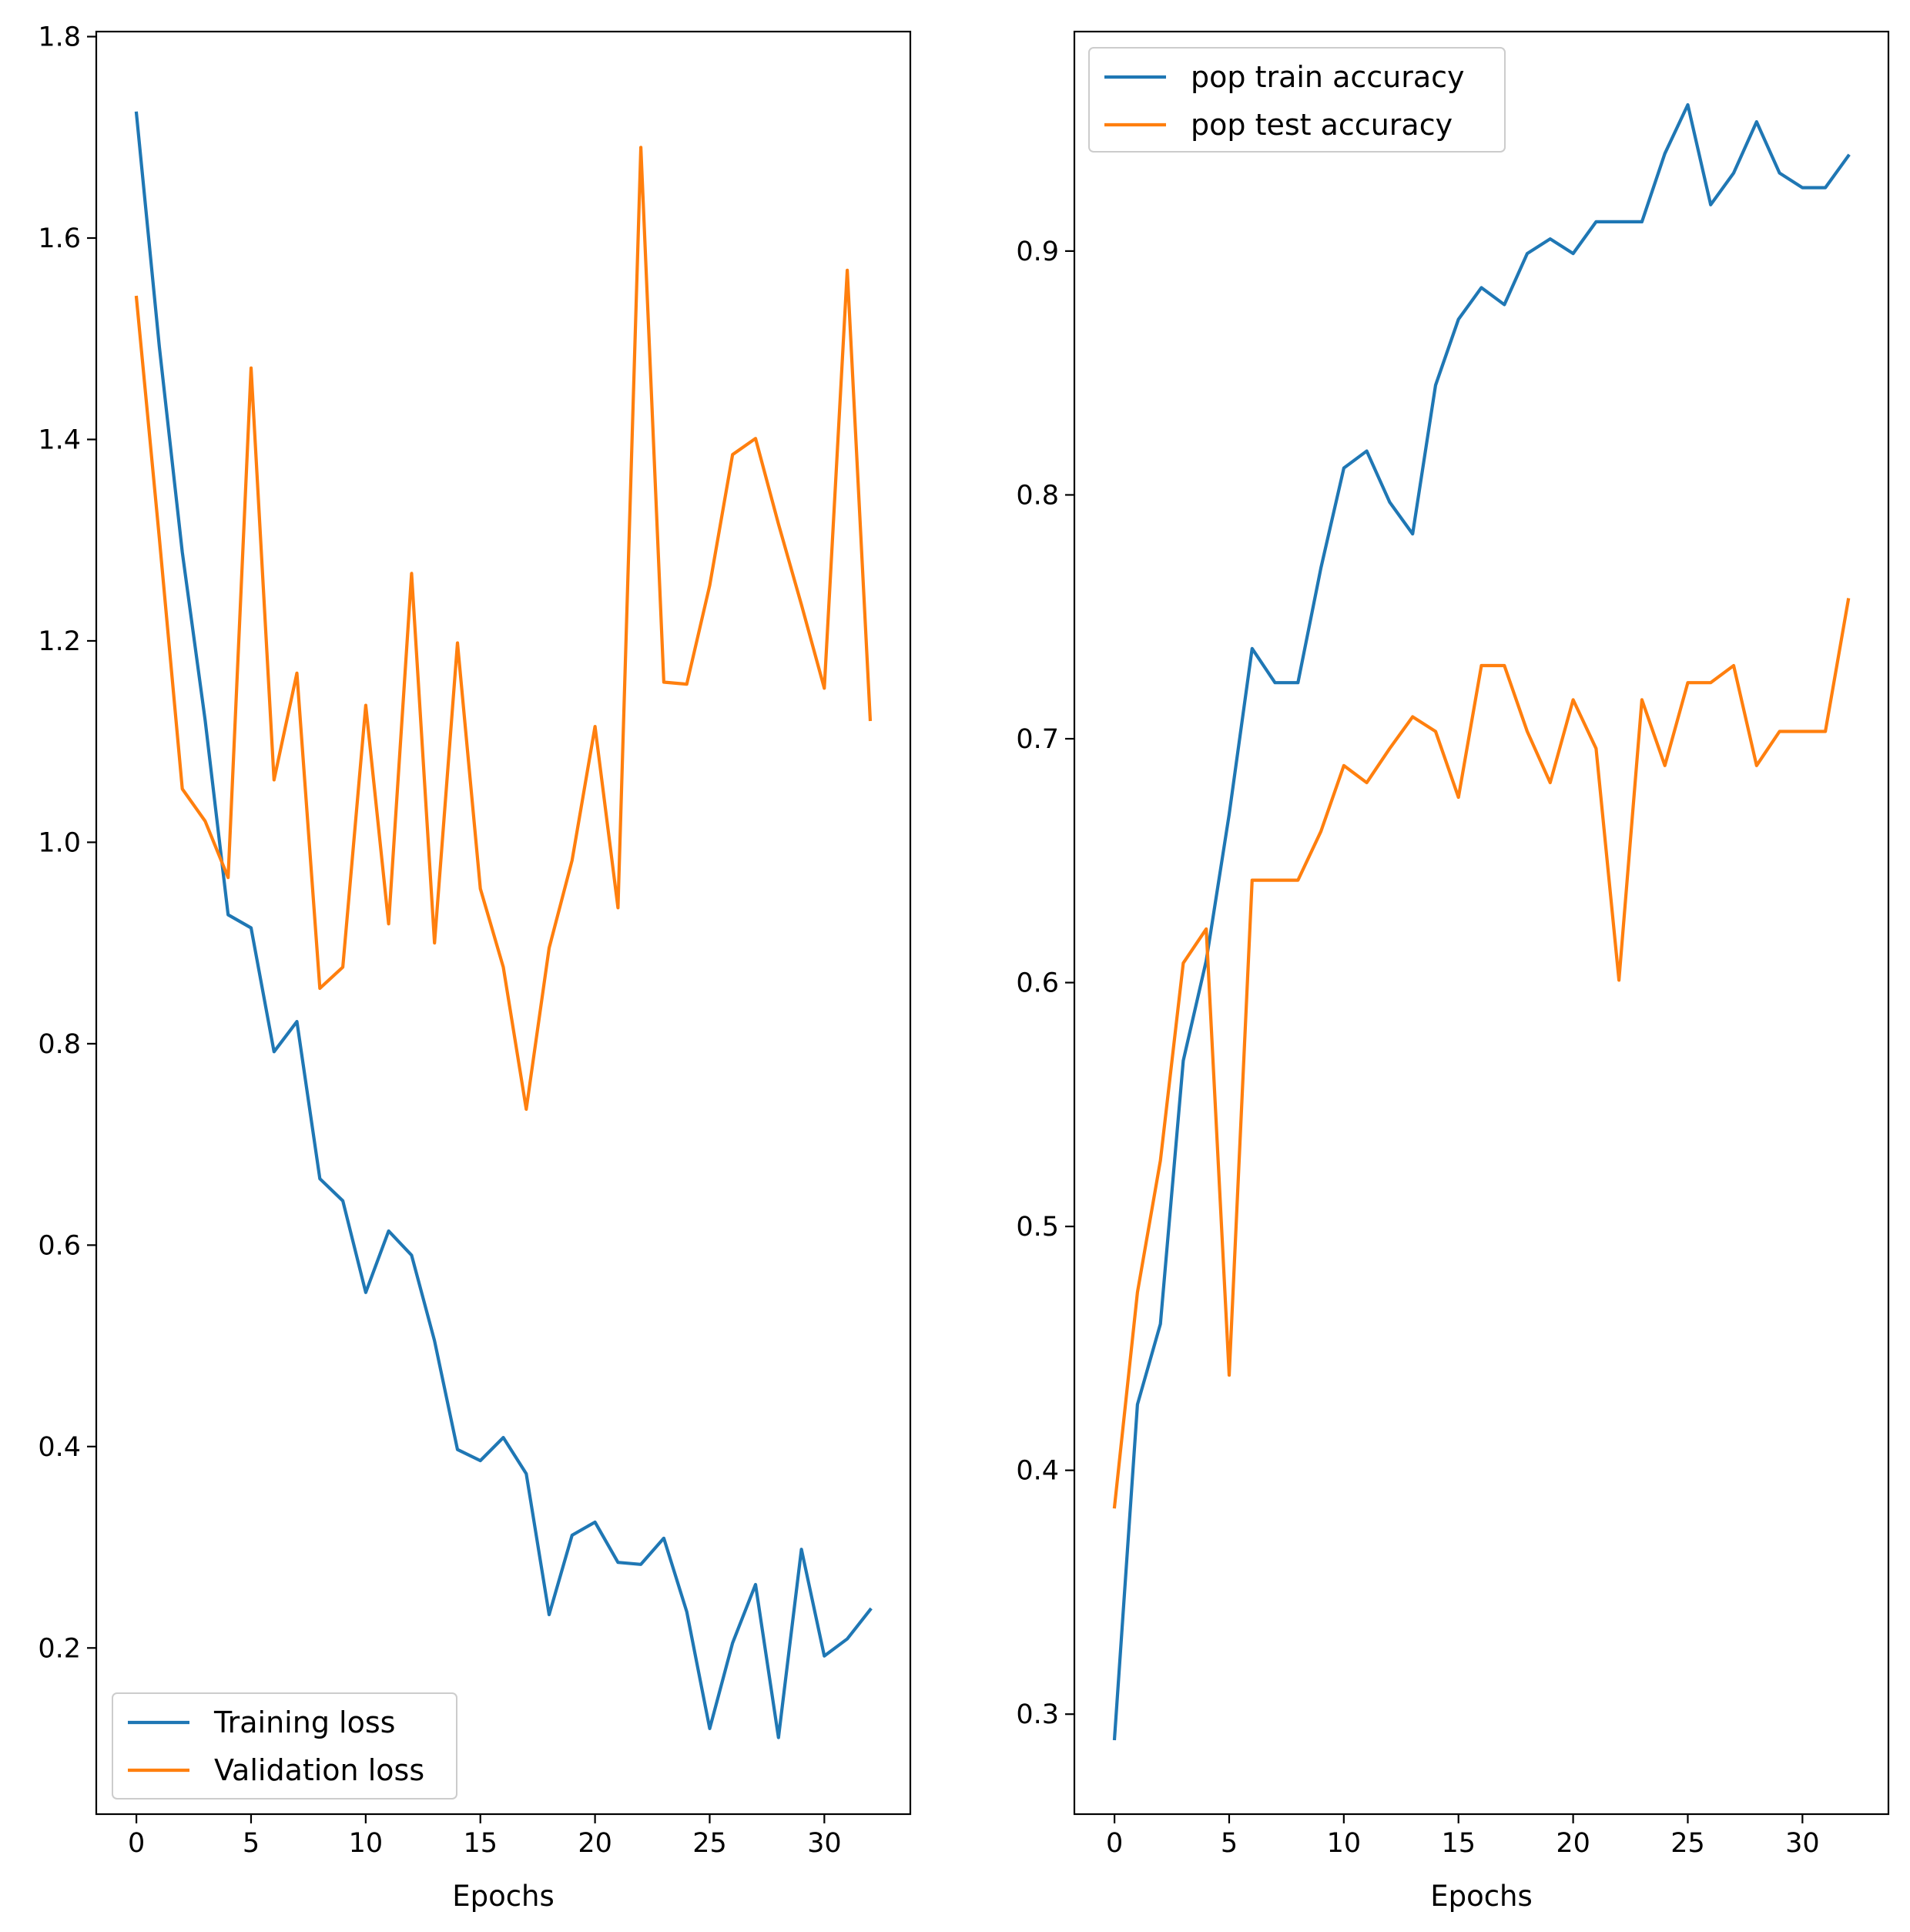 This screenshot has height=1932, width=1910. I want to click on y-tick-label: 1.0, so click(59, 842).